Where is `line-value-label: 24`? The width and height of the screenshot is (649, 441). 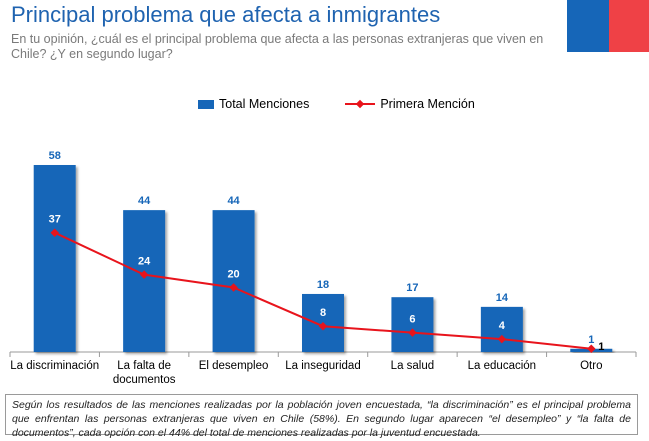 line-value-label: 24 is located at coordinates (144, 262).